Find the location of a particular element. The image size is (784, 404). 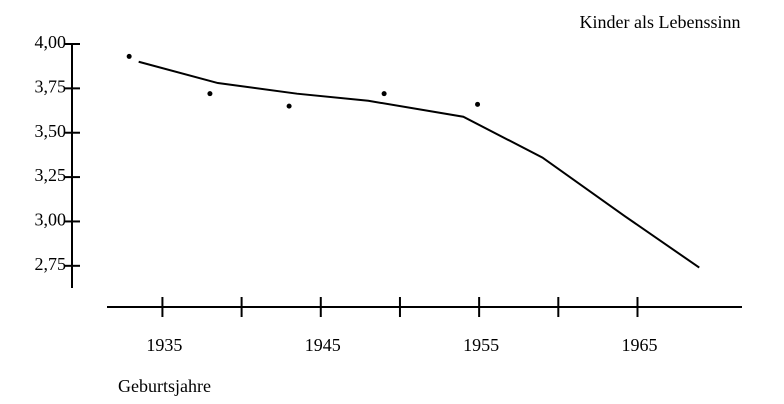

y-tick-label: 2,75 is located at coordinates (51, 264).